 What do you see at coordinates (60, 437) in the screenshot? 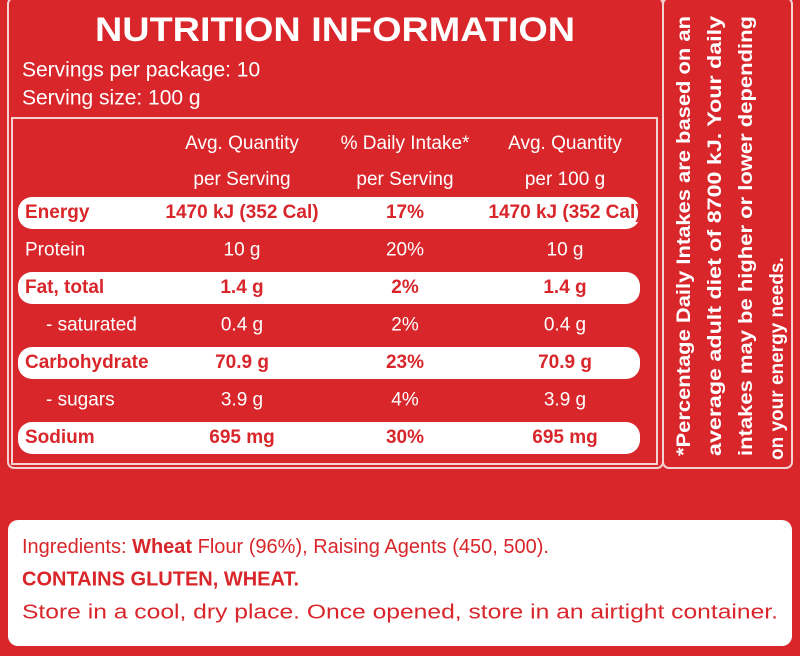
I see `row-label: Sodium` at bounding box center [60, 437].